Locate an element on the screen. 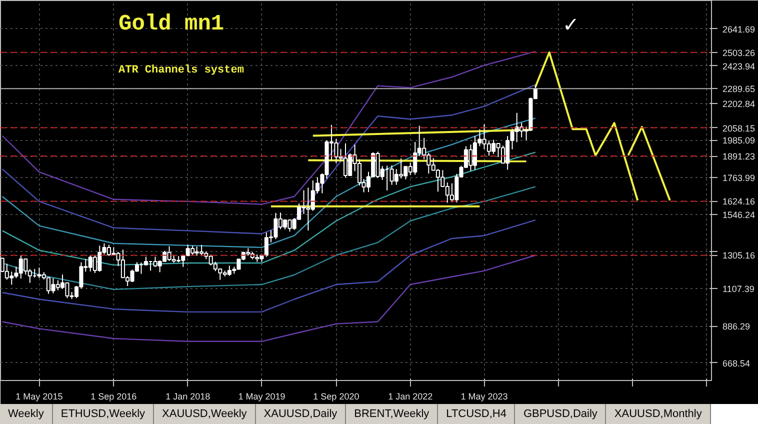 Image resolution: width=758 pixels, height=424 pixels. ref-line-label: 2289.65 is located at coordinates (739, 89).